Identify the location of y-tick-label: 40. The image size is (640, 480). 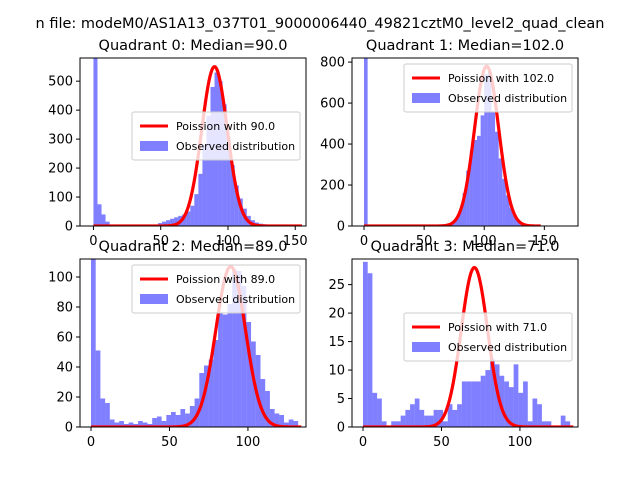
(64, 368).